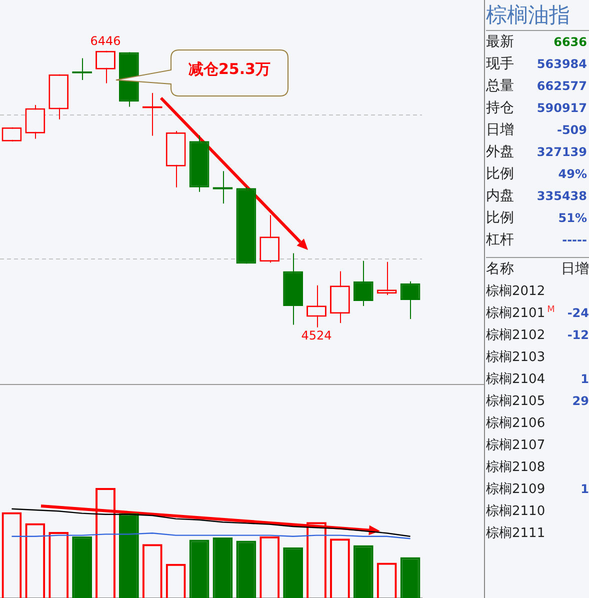  What do you see at coordinates (500, 152) in the screenshot?
I see `category-label: 外盘` at bounding box center [500, 152].